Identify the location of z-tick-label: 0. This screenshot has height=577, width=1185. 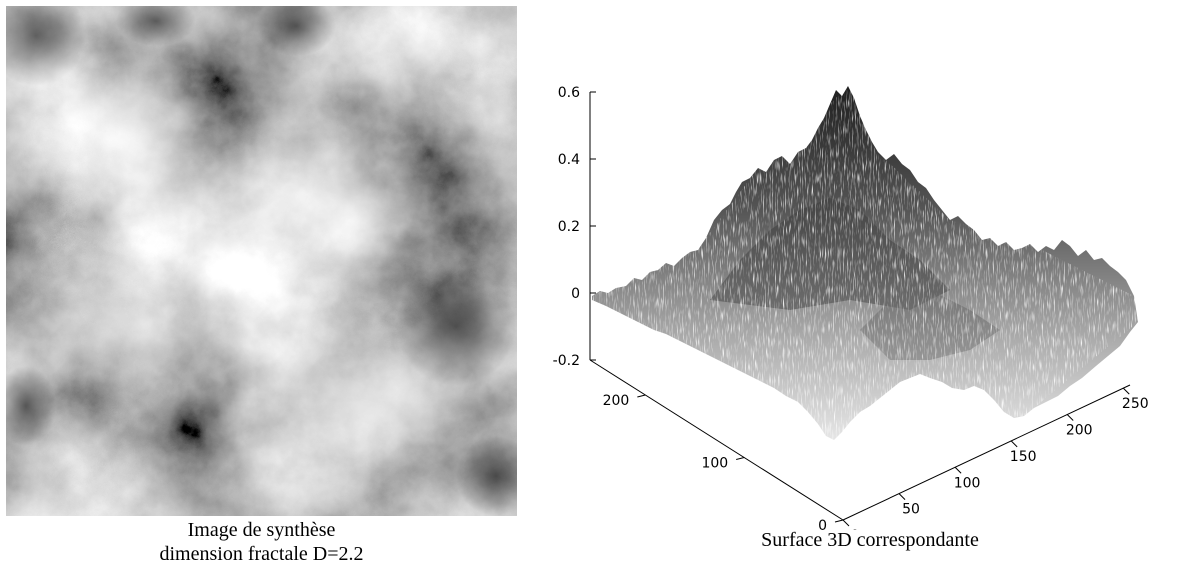
(575, 294).